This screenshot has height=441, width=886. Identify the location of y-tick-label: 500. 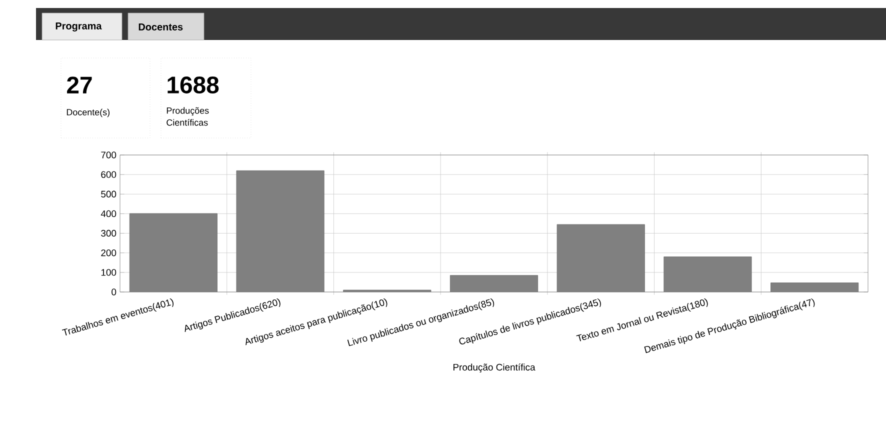
(108, 194).